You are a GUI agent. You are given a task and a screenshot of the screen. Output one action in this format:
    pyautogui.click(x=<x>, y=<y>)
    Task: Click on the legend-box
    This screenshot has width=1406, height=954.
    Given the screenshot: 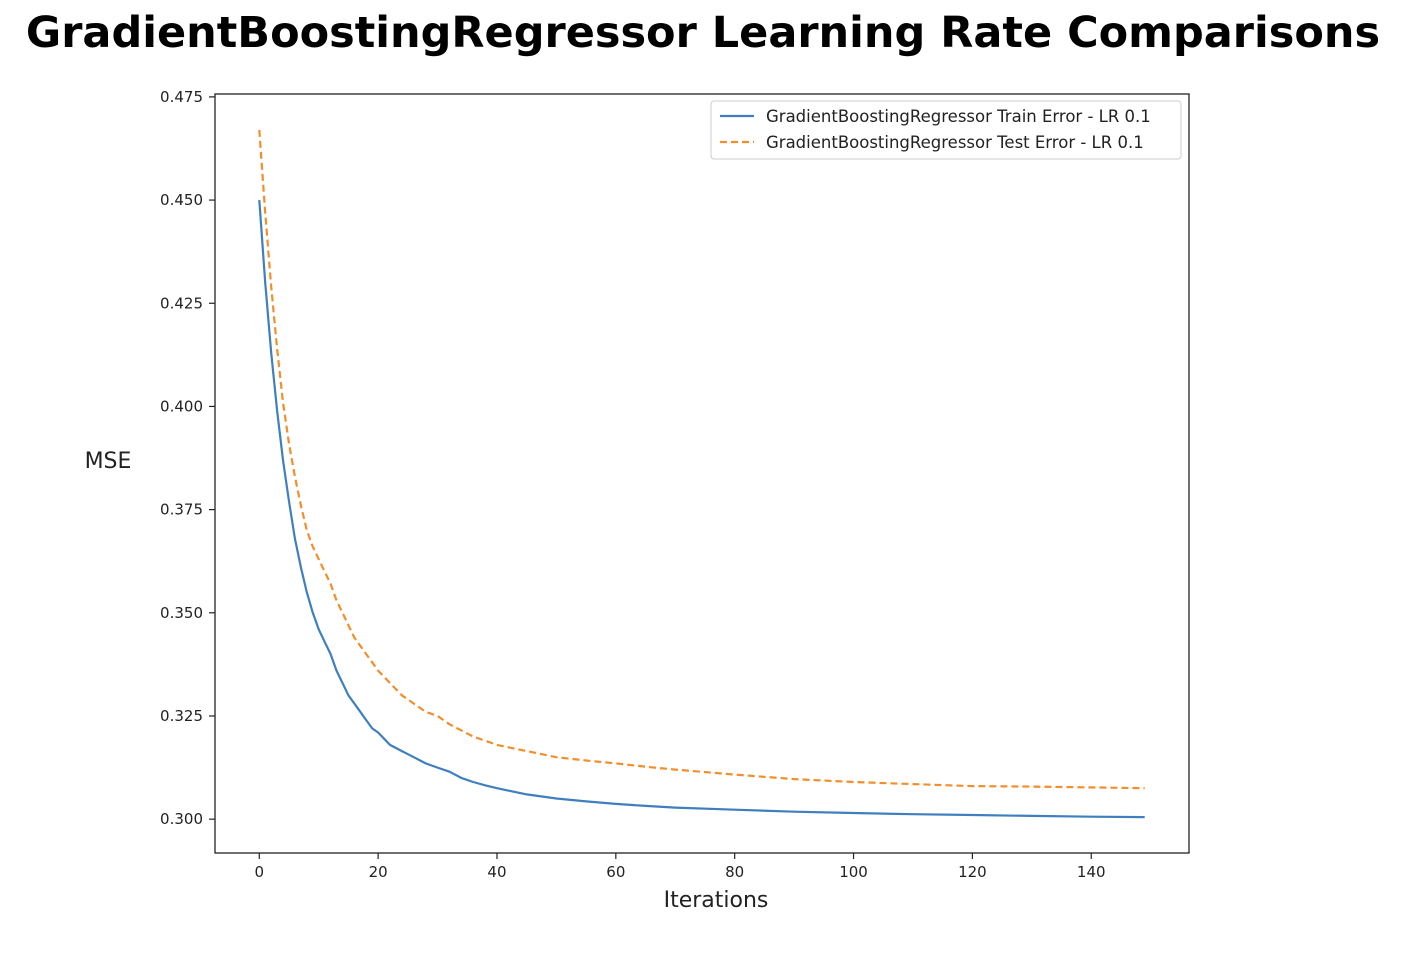 What is the action you would take?
    pyautogui.click(x=946, y=130)
    